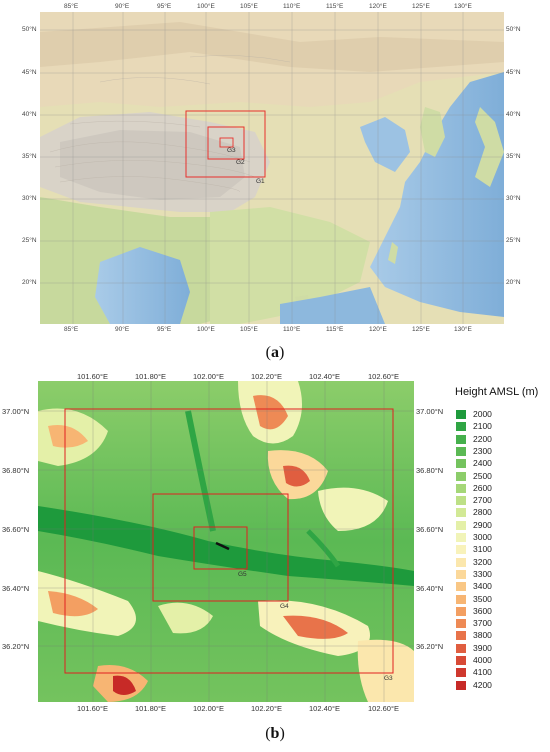  What do you see at coordinates (482, 610) in the screenshot?
I see `legend-label: 3600` at bounding box center [482, 610].